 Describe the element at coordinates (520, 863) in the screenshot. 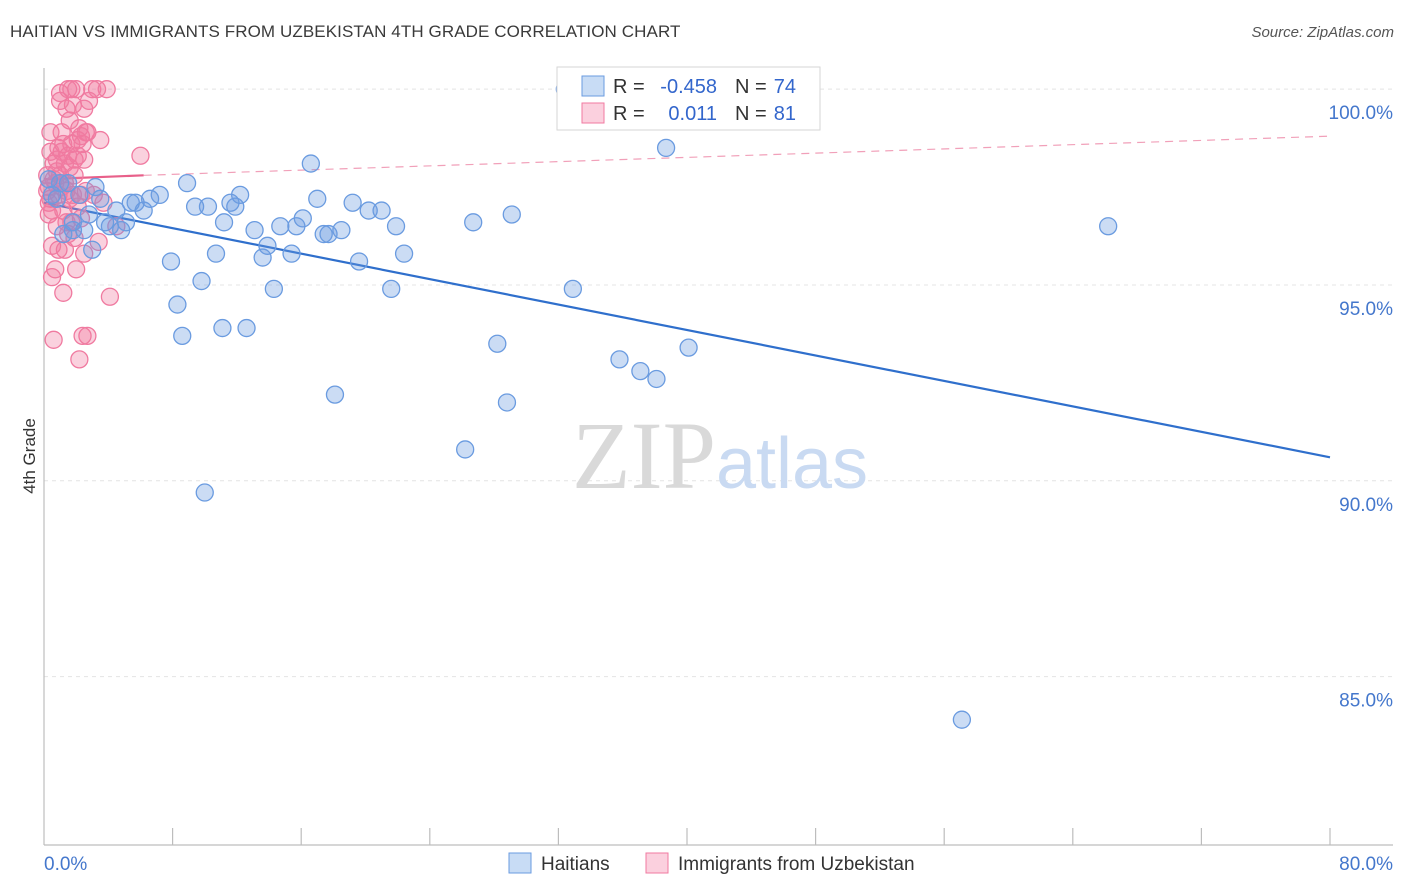

I see `legend-swatch-haitians` at that location.